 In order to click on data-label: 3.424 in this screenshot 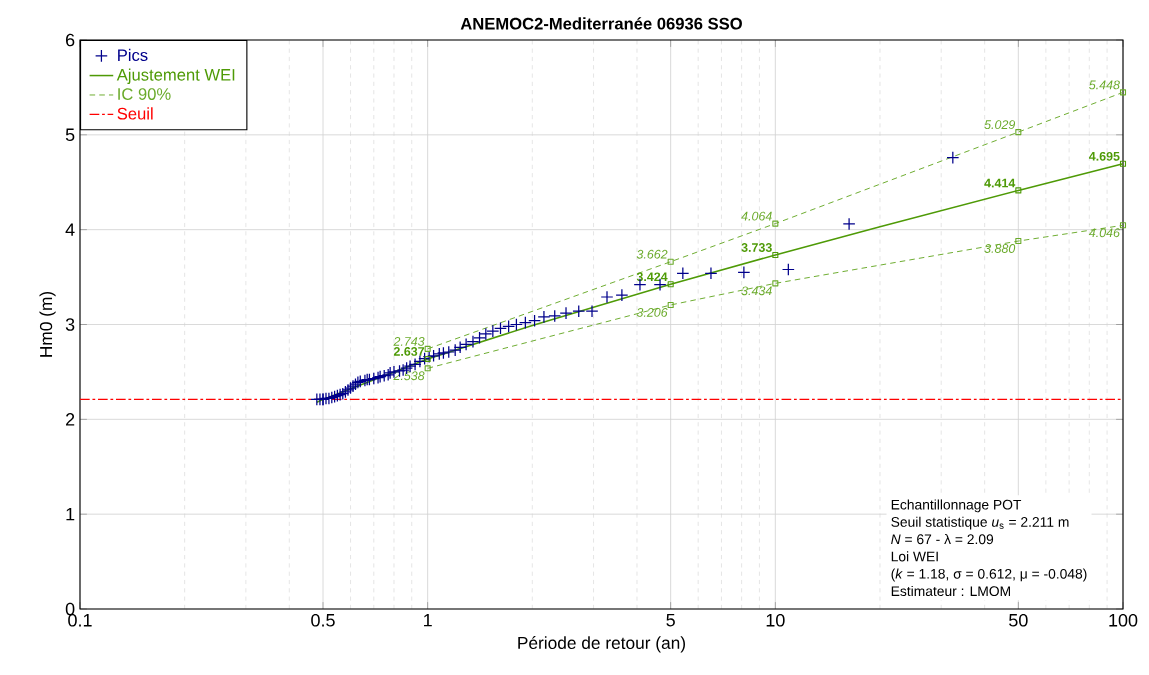, I will do `click(652, 277)`.